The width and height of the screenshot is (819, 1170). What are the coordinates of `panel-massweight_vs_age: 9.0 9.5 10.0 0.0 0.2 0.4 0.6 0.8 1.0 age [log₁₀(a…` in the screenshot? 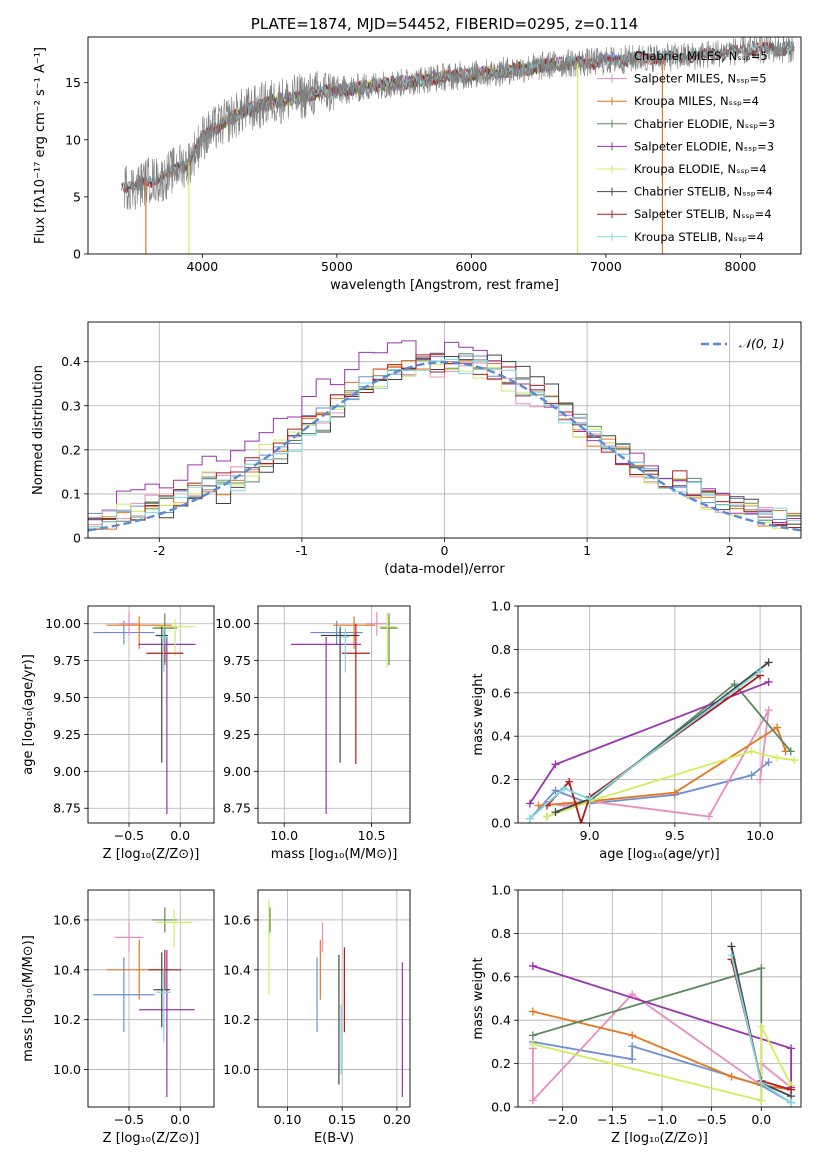 It's located at (636, 730).